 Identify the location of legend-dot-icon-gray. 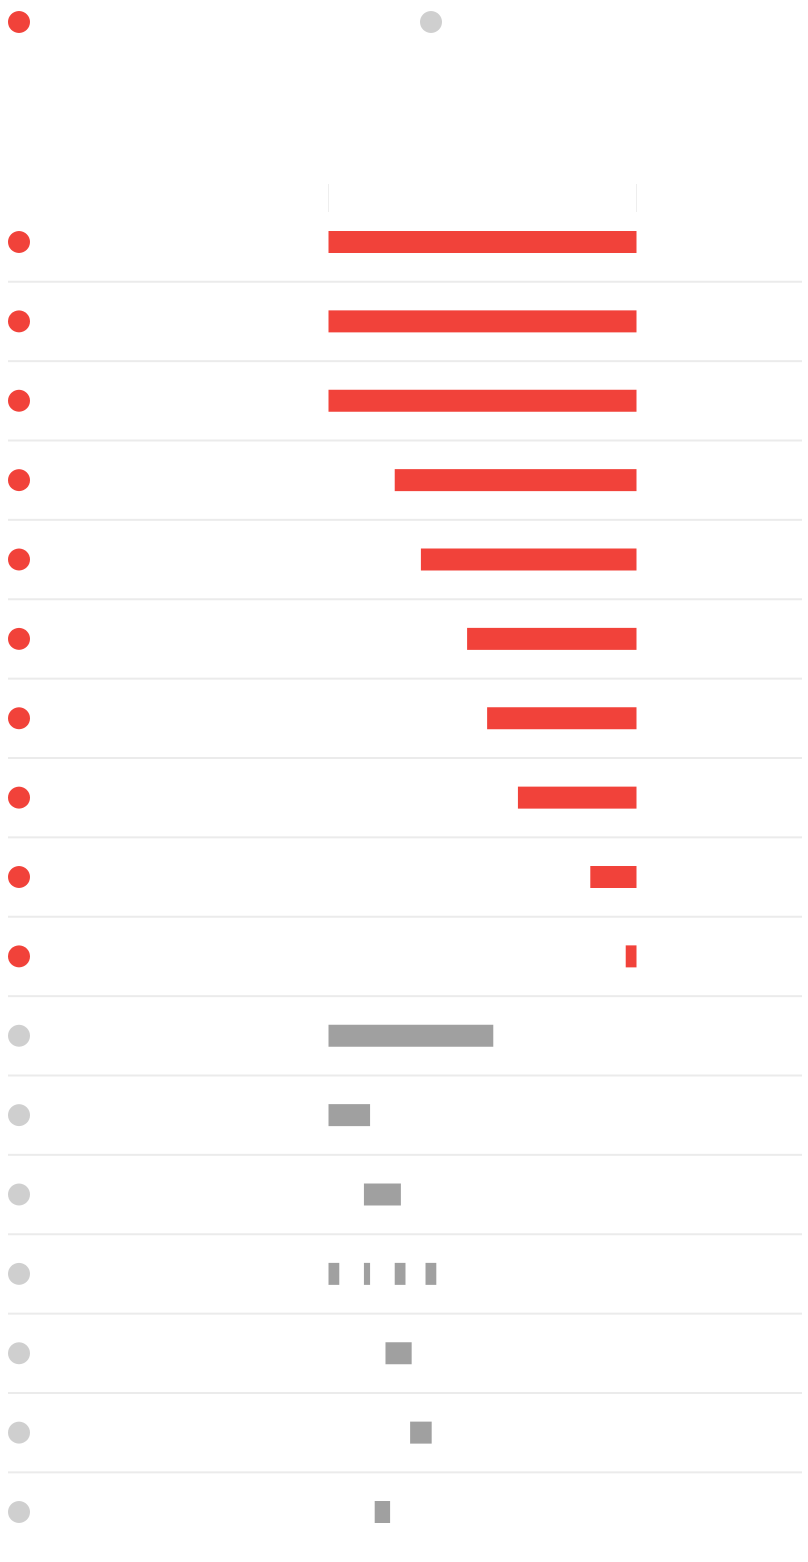
(431, 22).